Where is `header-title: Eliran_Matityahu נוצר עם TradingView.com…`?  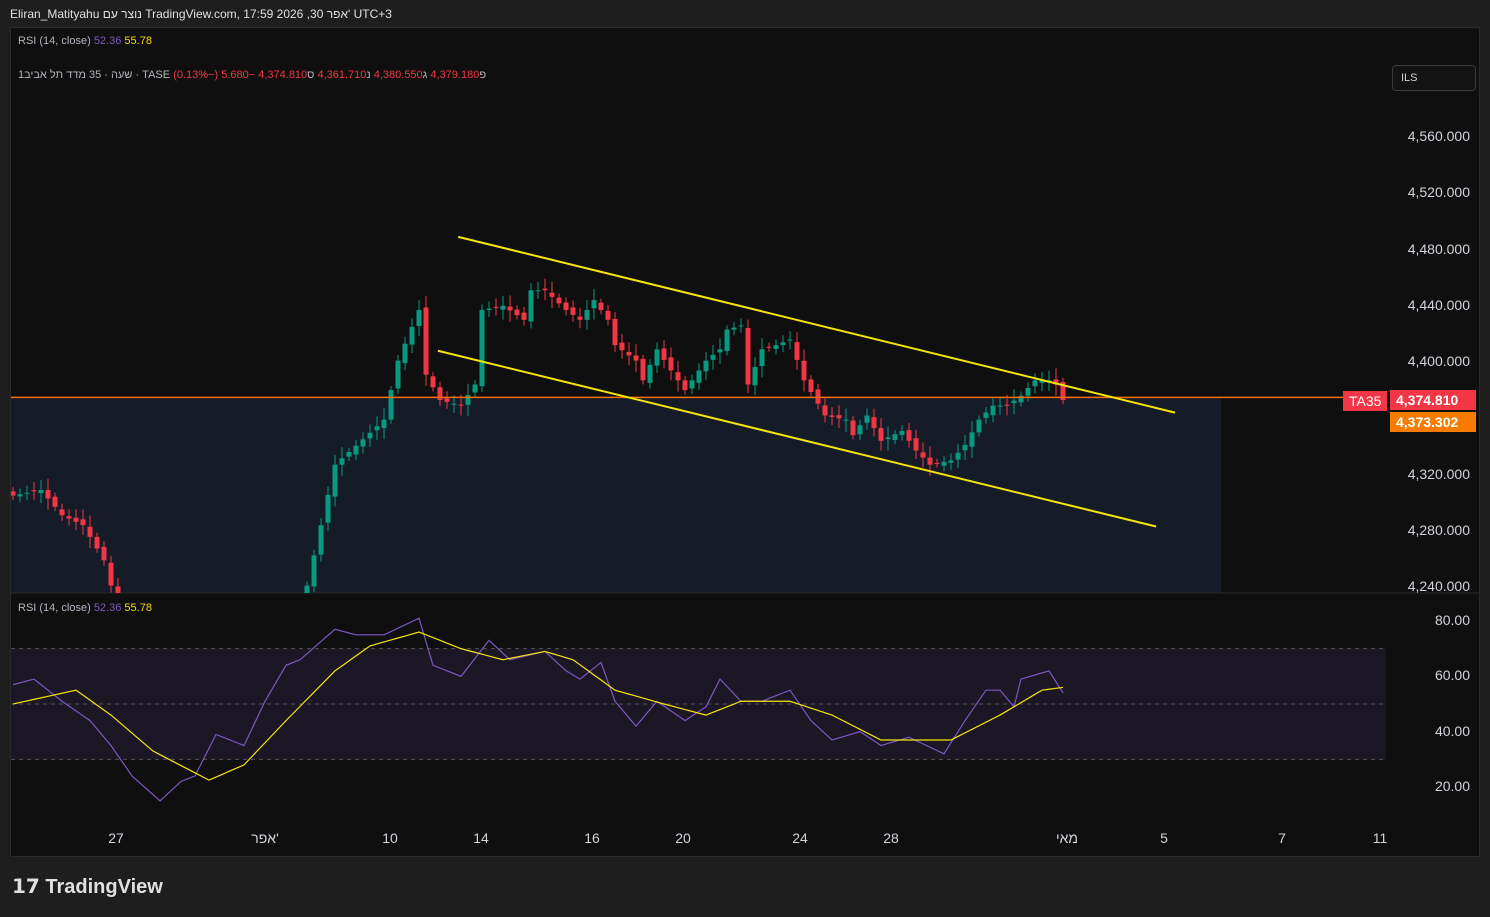
header-title: Eliran_Matityahu נוצר עם TradingView.com… is located at coordinates (201, 14).